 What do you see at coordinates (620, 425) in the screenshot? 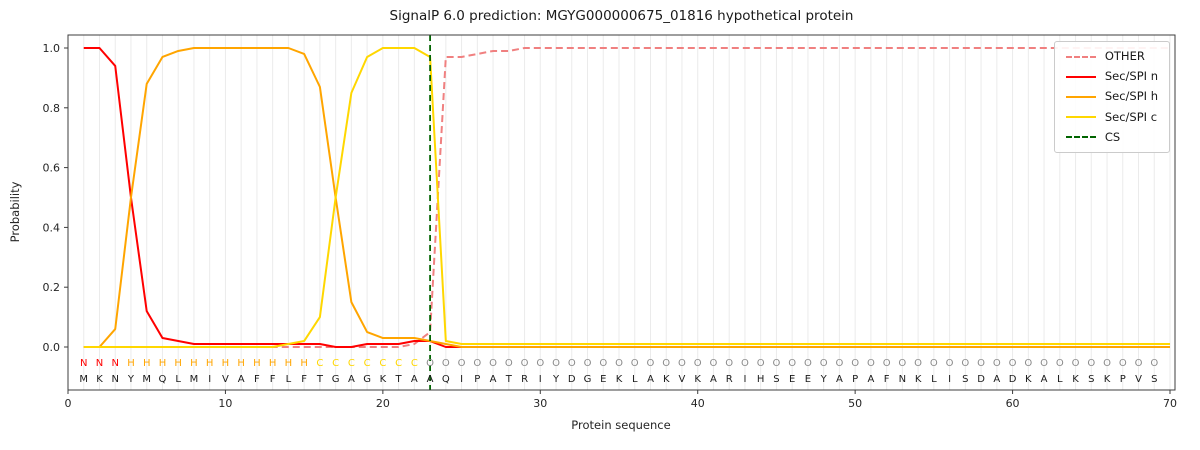
I see `x-axis-label: Protein sequence` at bounding box center [620, 425].